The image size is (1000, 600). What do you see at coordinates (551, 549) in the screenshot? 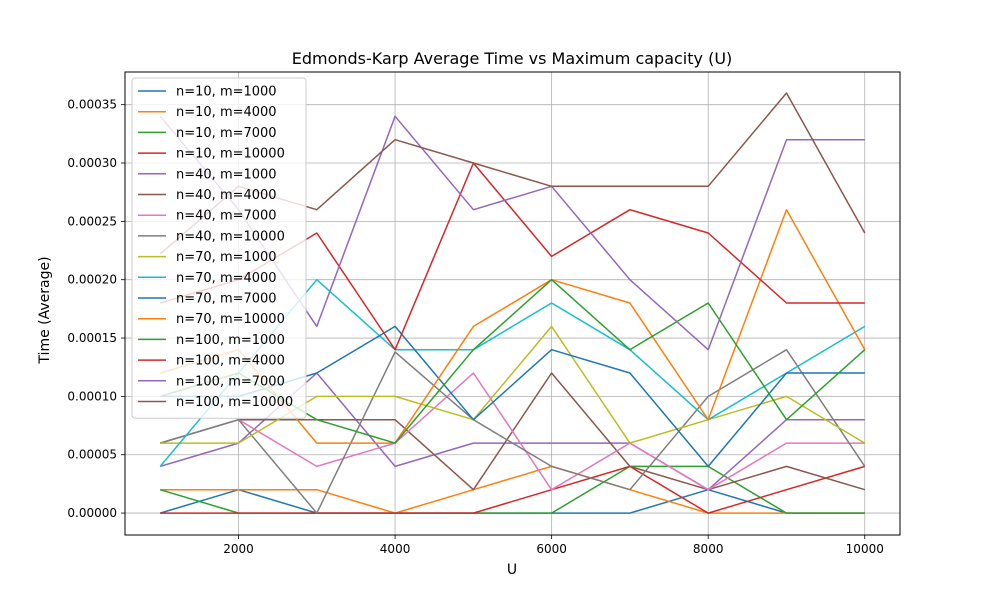
I see `x-tick-label: 6000` at bounding box center [551, 549].